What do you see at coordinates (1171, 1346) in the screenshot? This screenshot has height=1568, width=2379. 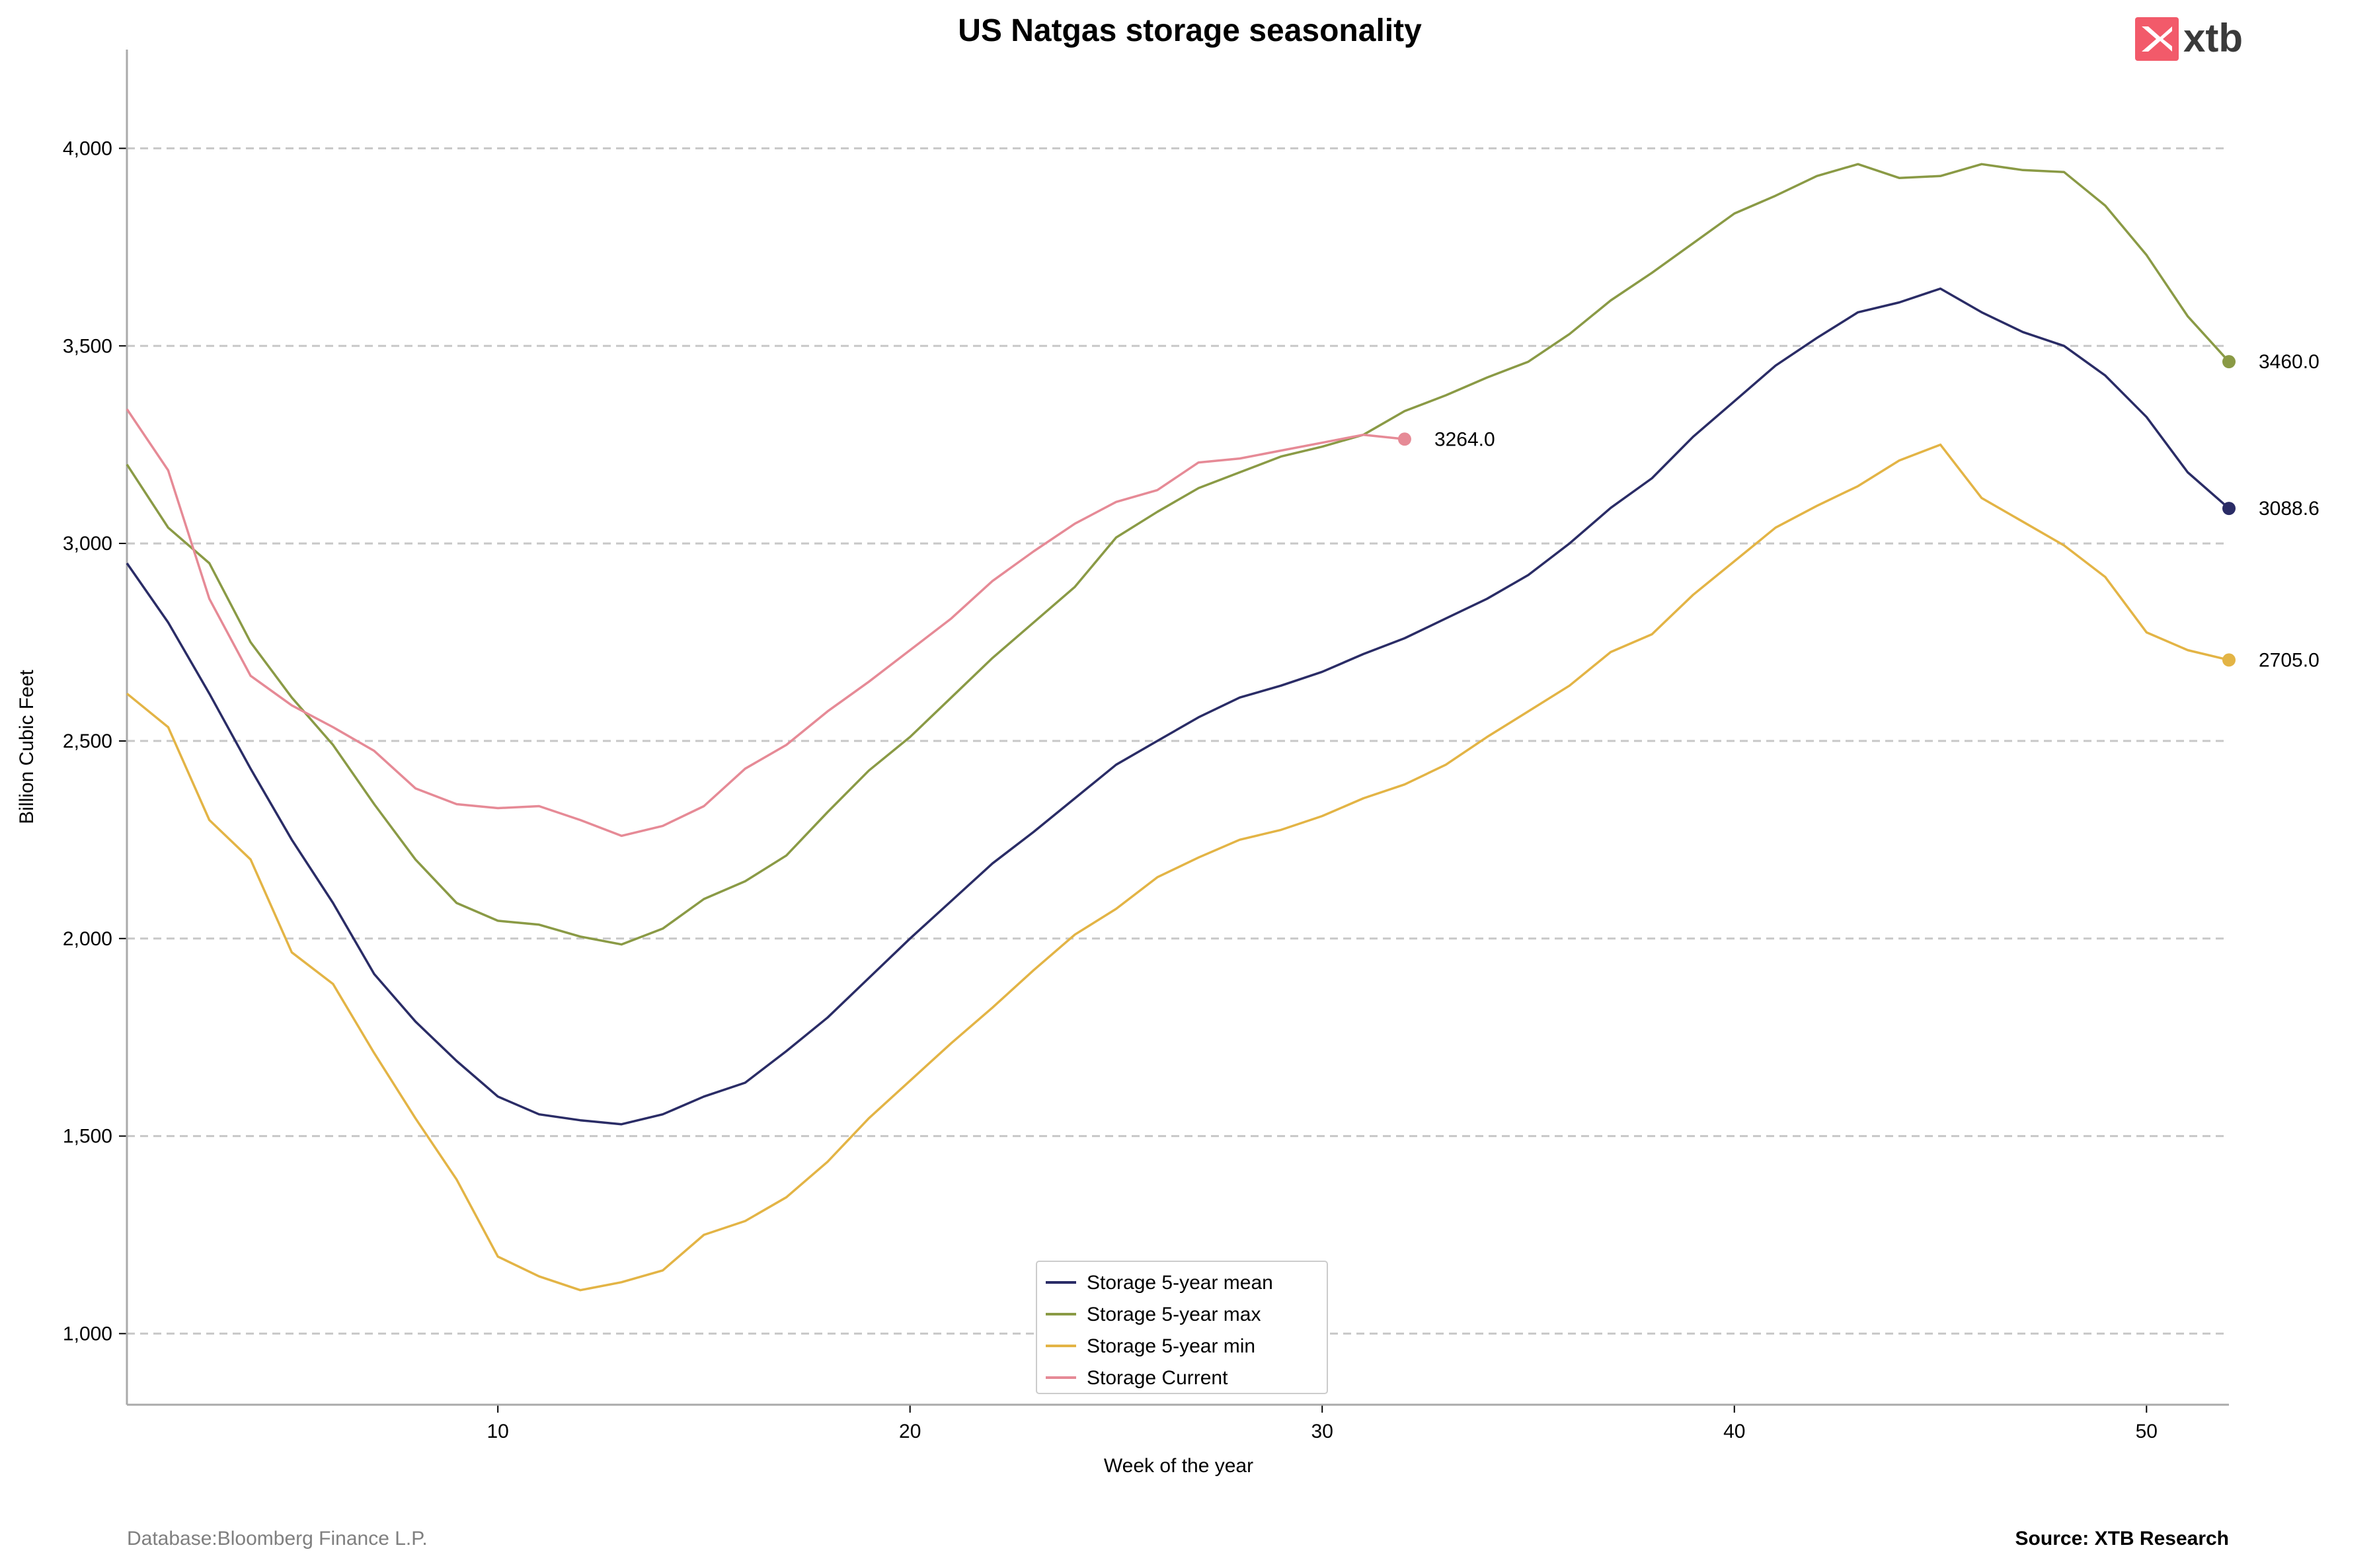 I see `legend-entry-label: Storage 5-year min` at bounding box center [1171, 1346].